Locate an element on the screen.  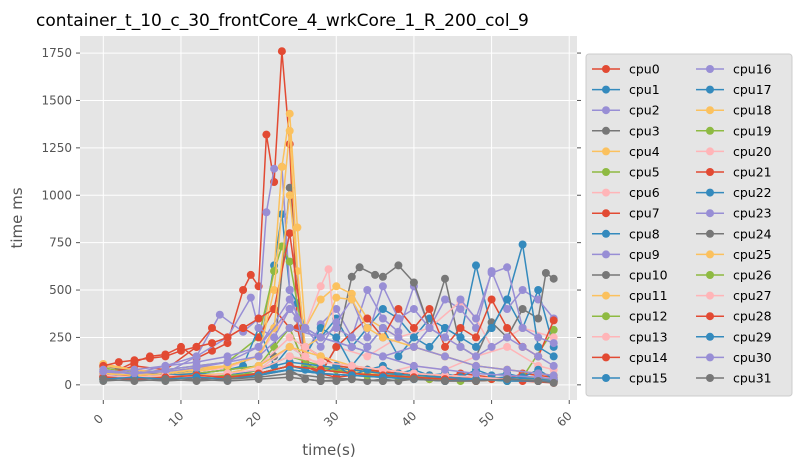
legend-label: cpu28 is located at coordinates (752, 316).